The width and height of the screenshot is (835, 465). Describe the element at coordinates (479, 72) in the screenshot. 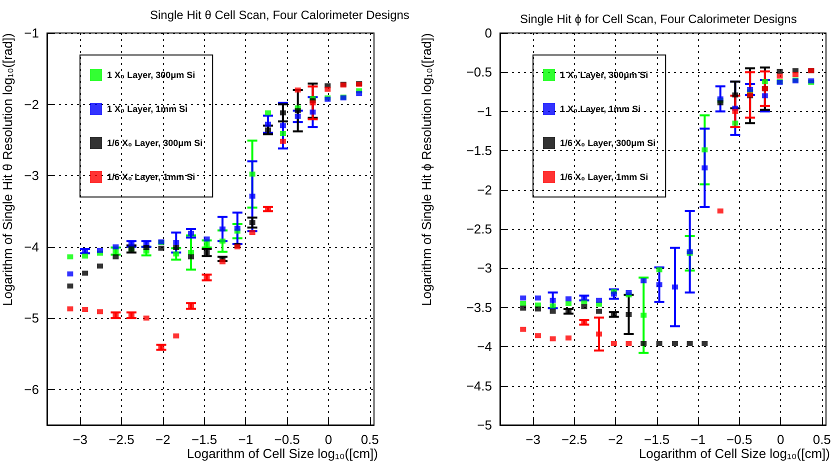

I see `y-tick-label: −0.5` at that location.